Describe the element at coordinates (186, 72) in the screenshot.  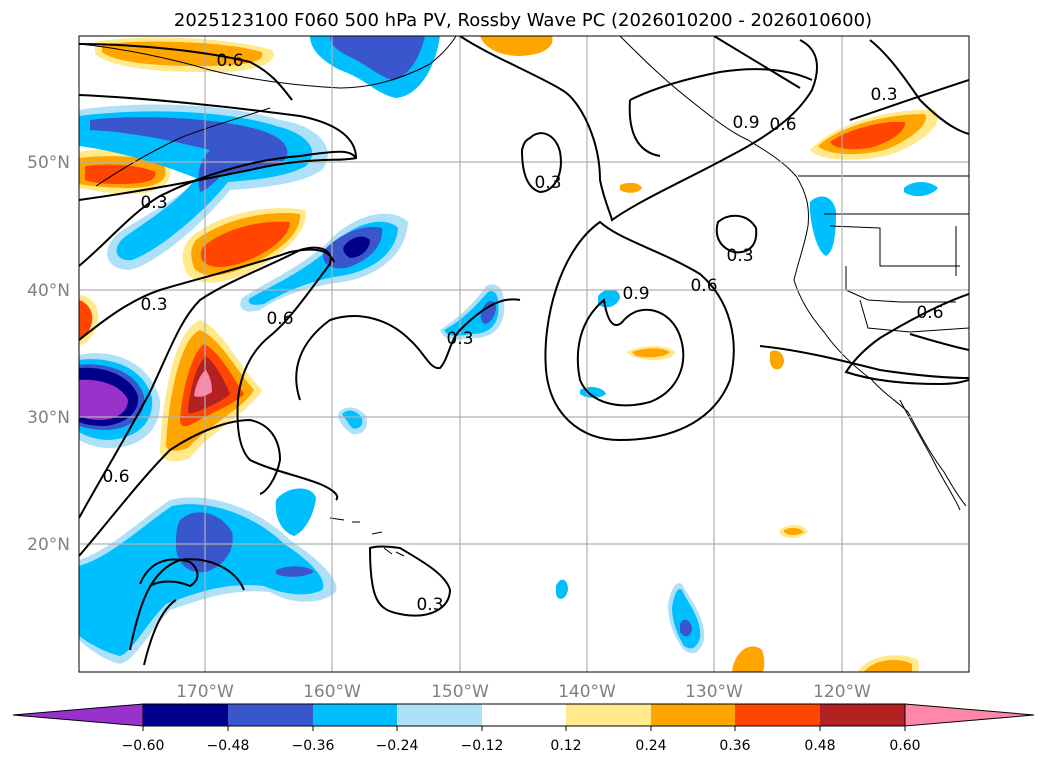
I see `contour-06-north` at that location.